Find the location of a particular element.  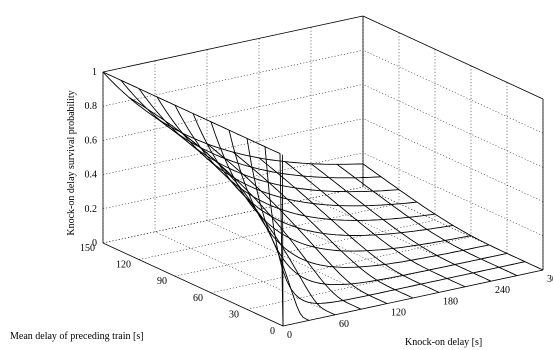

z-tick-label: 0.2 is located at coordinates (91, 209).